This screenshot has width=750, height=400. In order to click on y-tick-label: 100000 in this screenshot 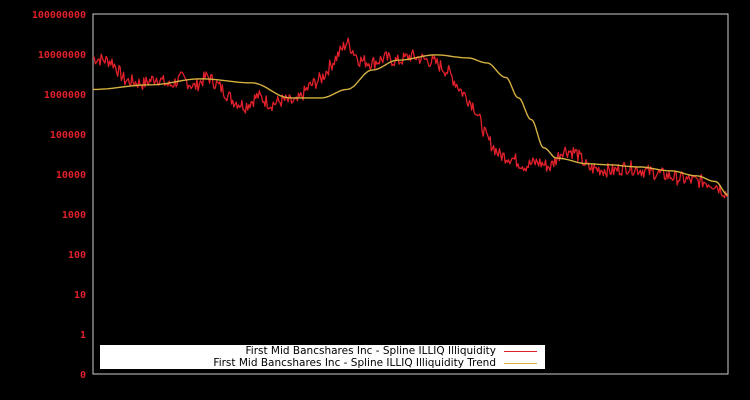, I will do `click(68, 135)`.